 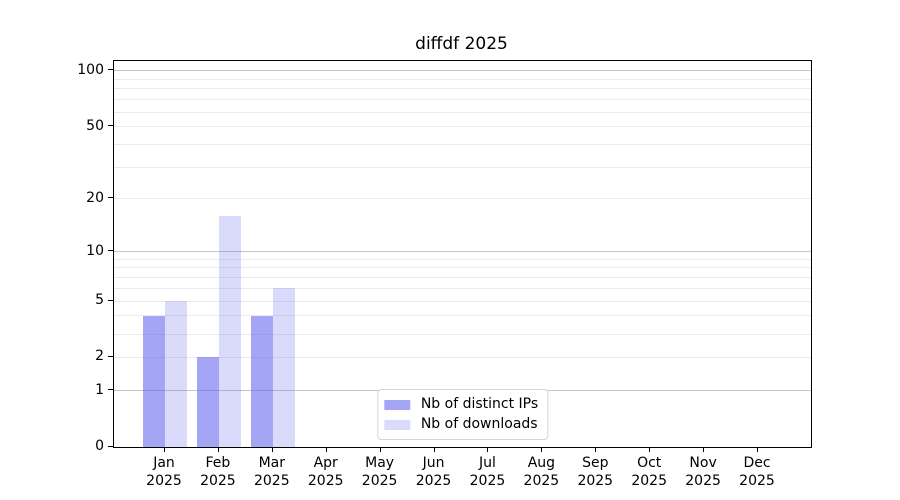 What do you see at coordinates (325, 472) in the screenshot?
I see `x-tick-label: Apr 2025` at bounding box center [325, 472].